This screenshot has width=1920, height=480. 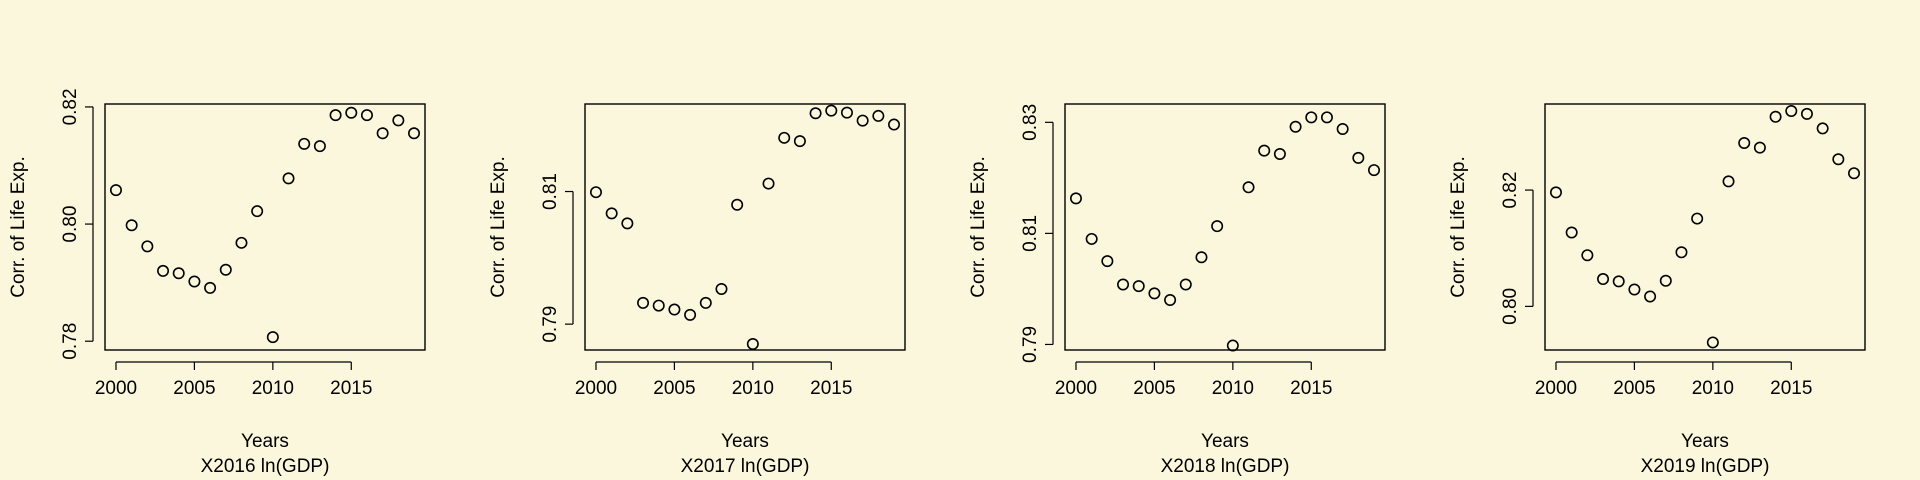 What do you see at coordinates (1225, 466) in the screenshot?
I see `panel-subtitle: X2018 ln(GDP)` at bounding box center [1225, 466].